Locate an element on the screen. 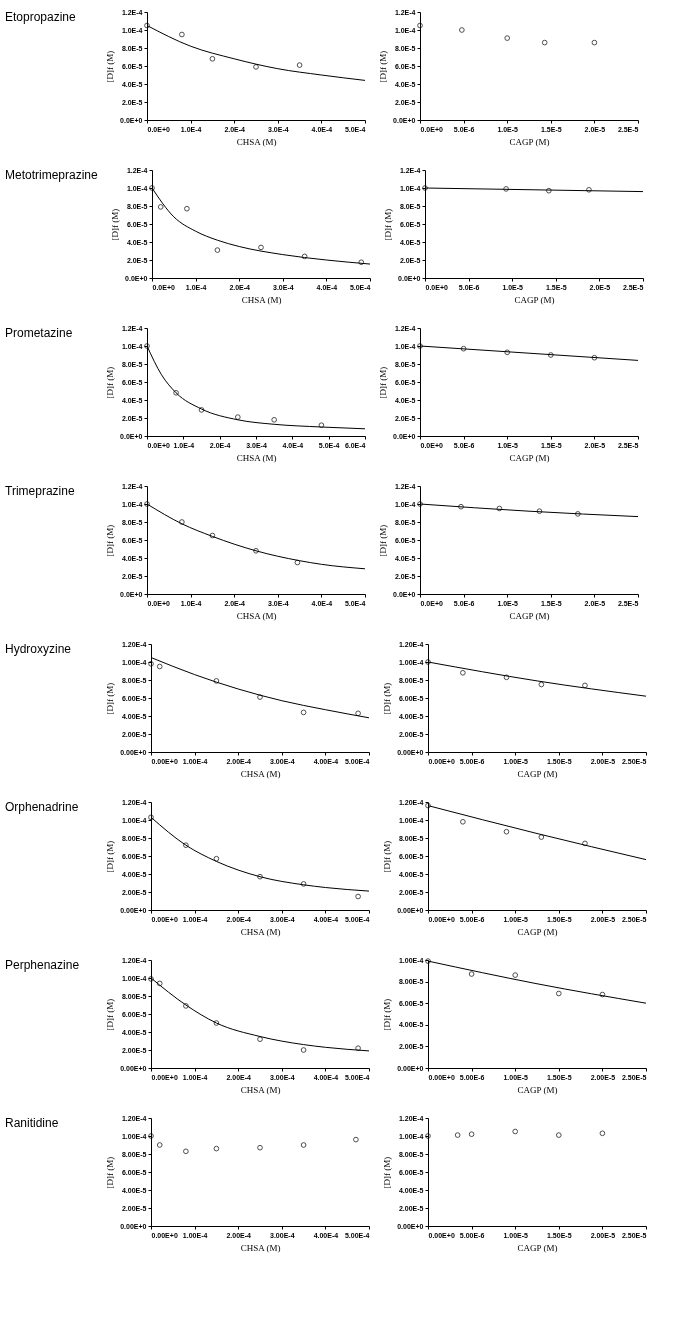 Image resolution: width=677 pixels, height=1342 pixels. text: Trimeprazine is located at coordinates (40, 491).